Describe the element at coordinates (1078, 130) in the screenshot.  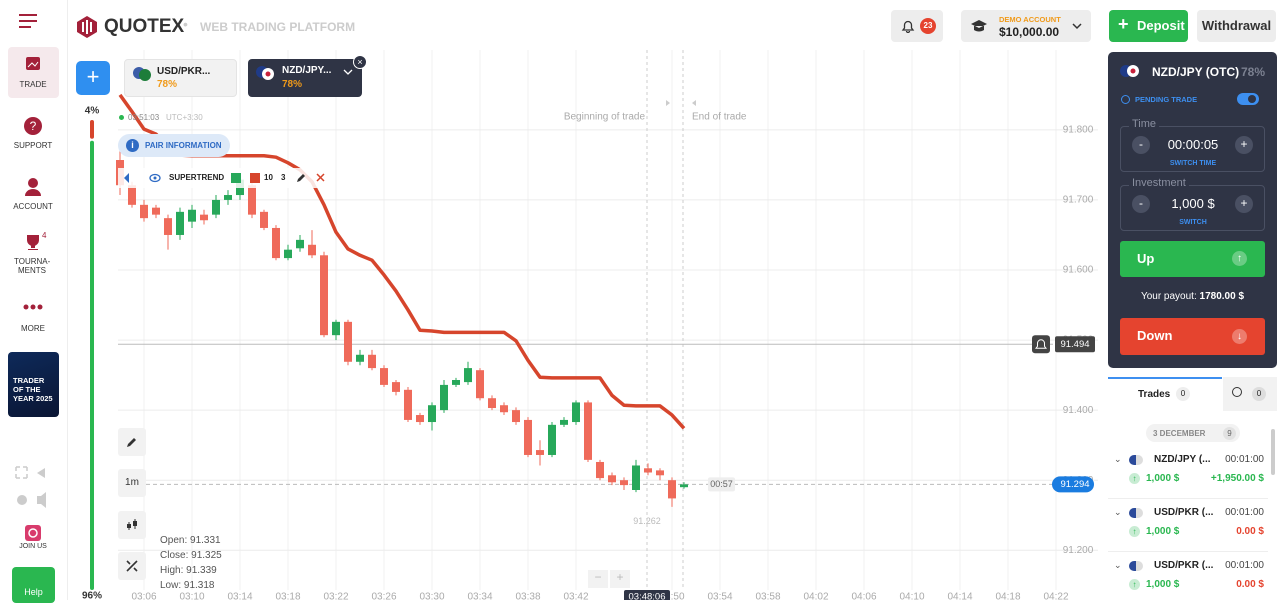
I see `y-tick-label: 91.800` at that location.